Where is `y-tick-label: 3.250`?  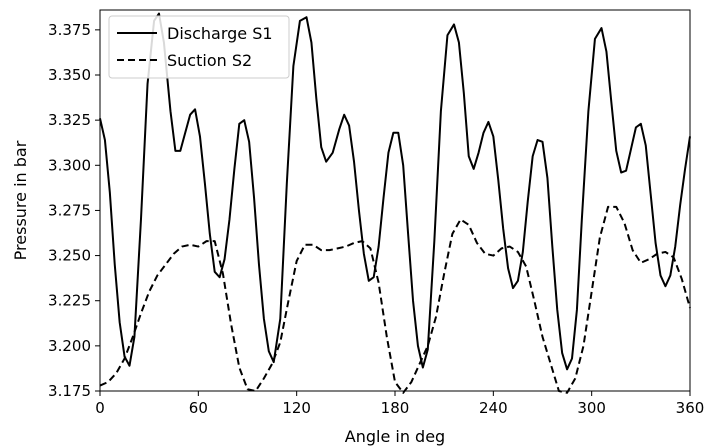
y-tick-label: 3.250 is located at coordinates (69, 256).